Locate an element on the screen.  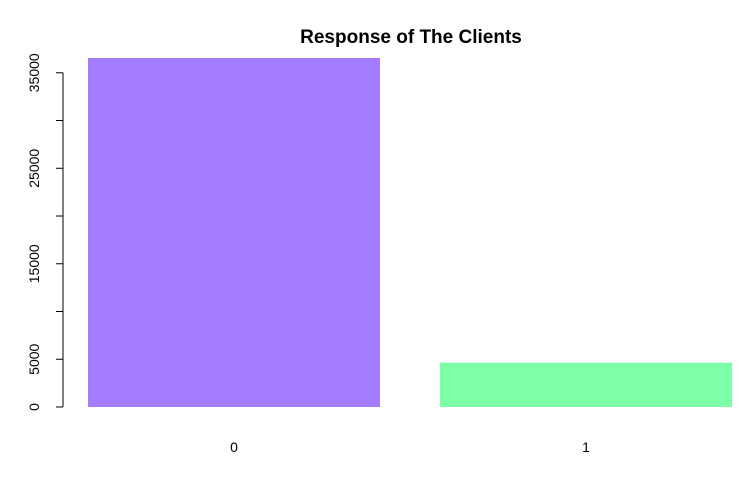
chart-title: Response of The Clients is located at coordinates (411, 37).